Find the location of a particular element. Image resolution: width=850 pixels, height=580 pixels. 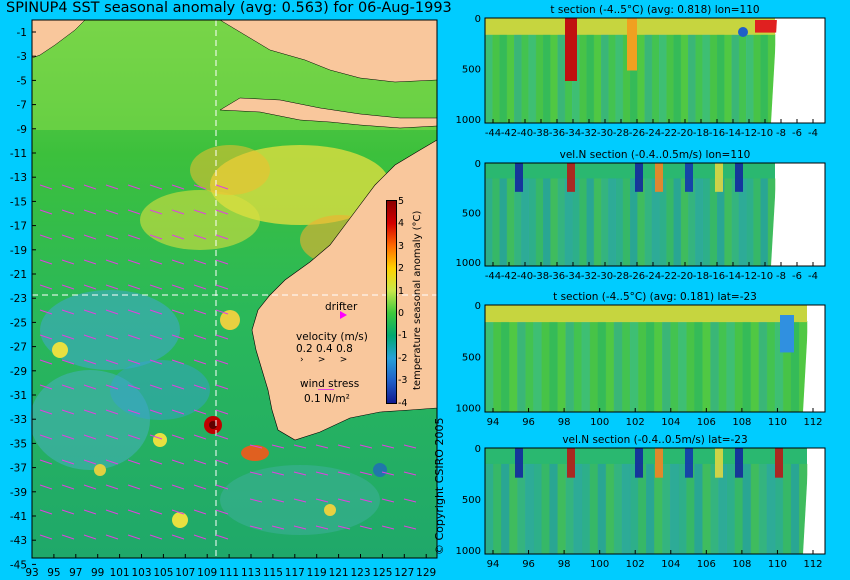

section-xtick-label: -40 is located at coordinates (525, 276).